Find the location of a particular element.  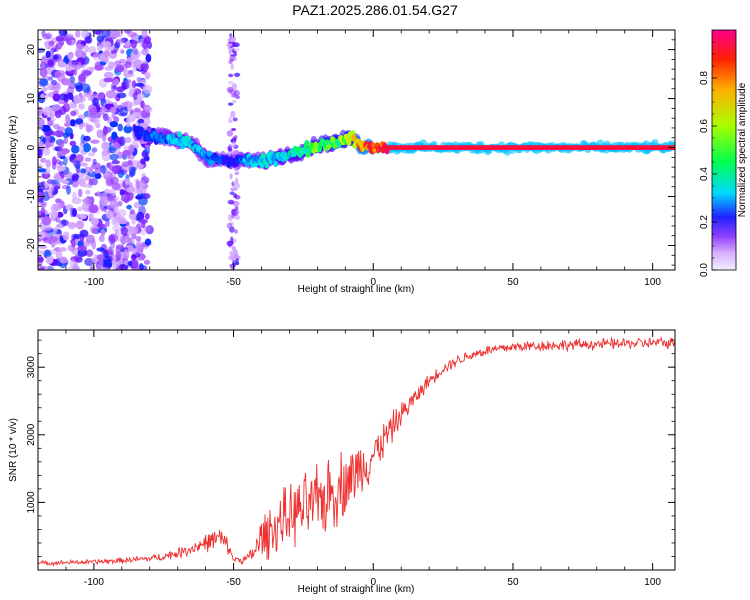

x-tick-label: 50 is located at coordinates (513, 282).